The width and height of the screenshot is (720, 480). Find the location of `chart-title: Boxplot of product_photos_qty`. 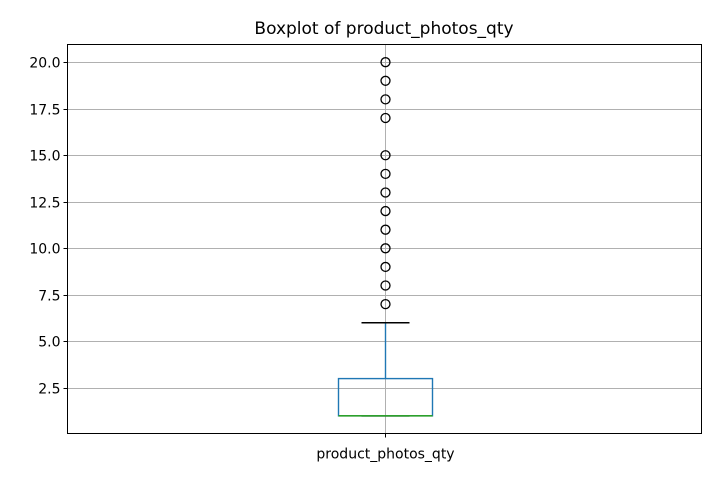

chart-title: Boxplot of product_photos_qty is located at coordinates (383, 29).